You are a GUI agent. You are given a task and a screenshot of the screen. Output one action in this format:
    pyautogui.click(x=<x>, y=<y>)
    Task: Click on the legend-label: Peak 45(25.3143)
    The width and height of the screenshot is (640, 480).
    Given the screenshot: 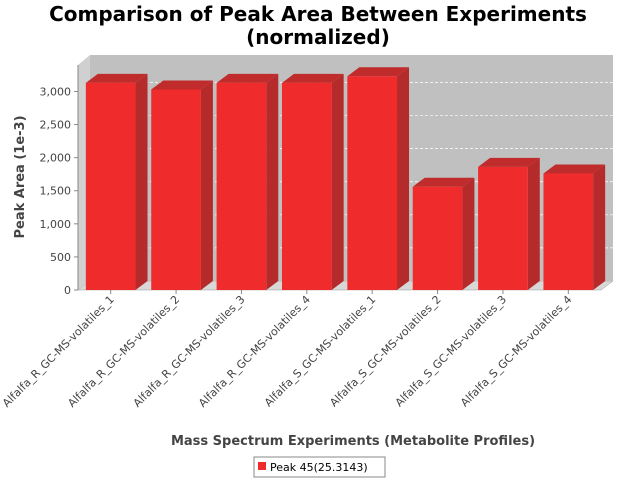 What is the action you would take?
    pyautogui.click(x=319, y=467)
    